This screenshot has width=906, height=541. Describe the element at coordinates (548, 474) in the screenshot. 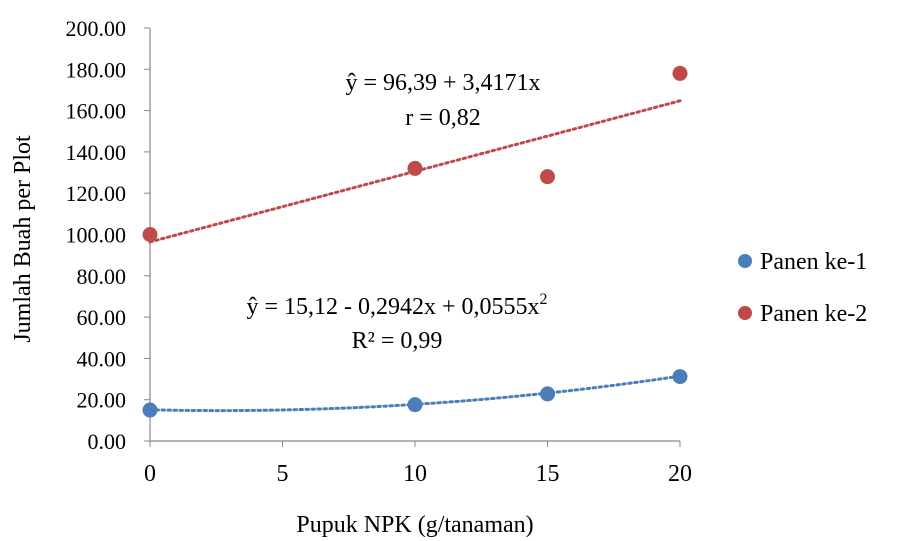

I see `x-tick-label: 15` at that location.